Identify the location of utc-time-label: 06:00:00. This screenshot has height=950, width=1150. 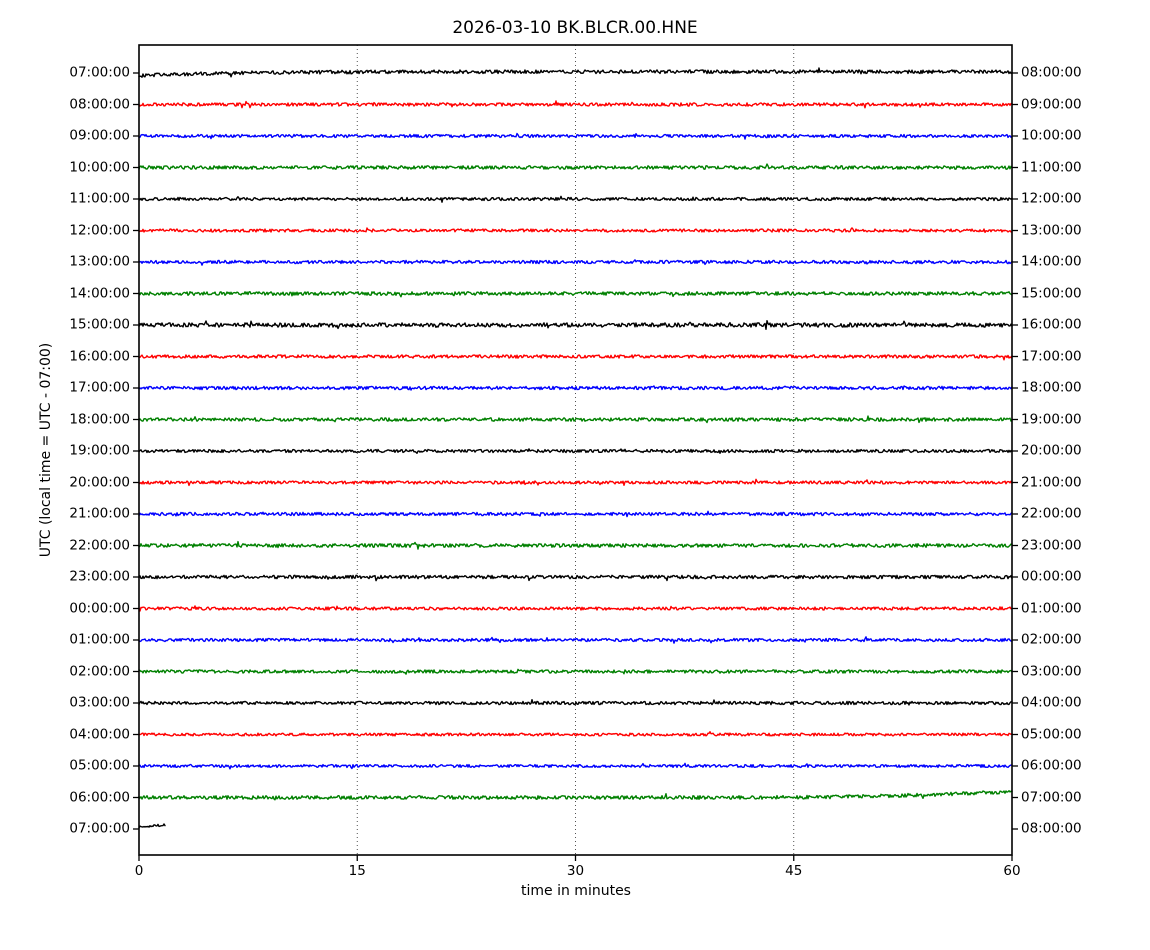
(99, 796).